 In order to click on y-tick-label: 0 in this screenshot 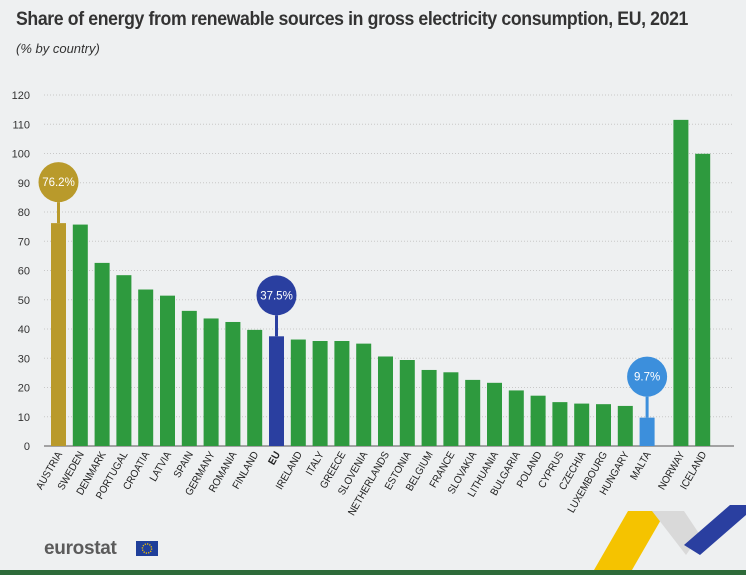, I will do `click(27, 447)`.